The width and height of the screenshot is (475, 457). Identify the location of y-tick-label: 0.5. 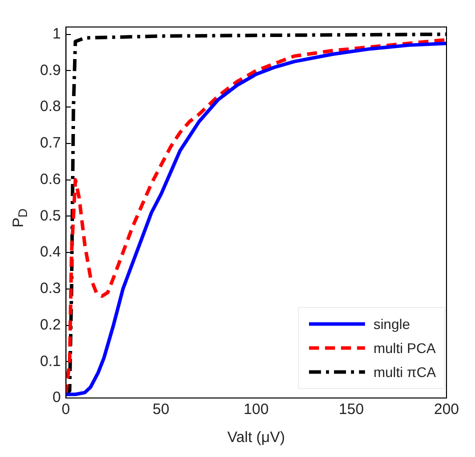
(50, 215).